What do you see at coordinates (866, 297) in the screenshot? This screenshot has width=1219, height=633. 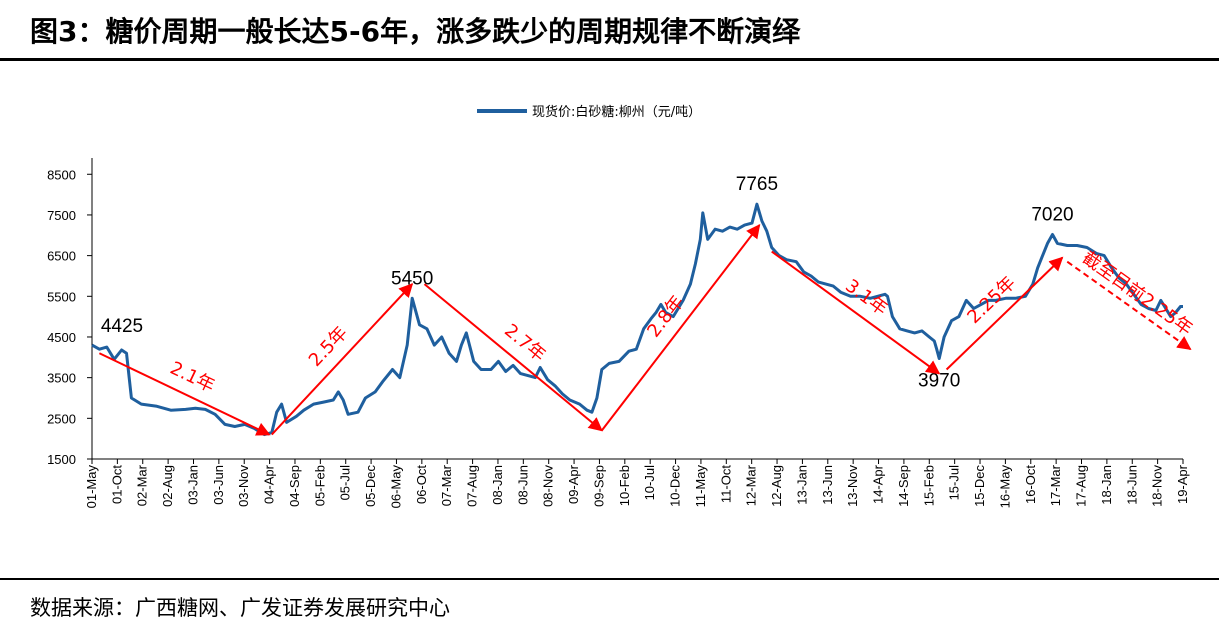 I see `cycle-label: 3.1年` at bounding box center [866, 297].